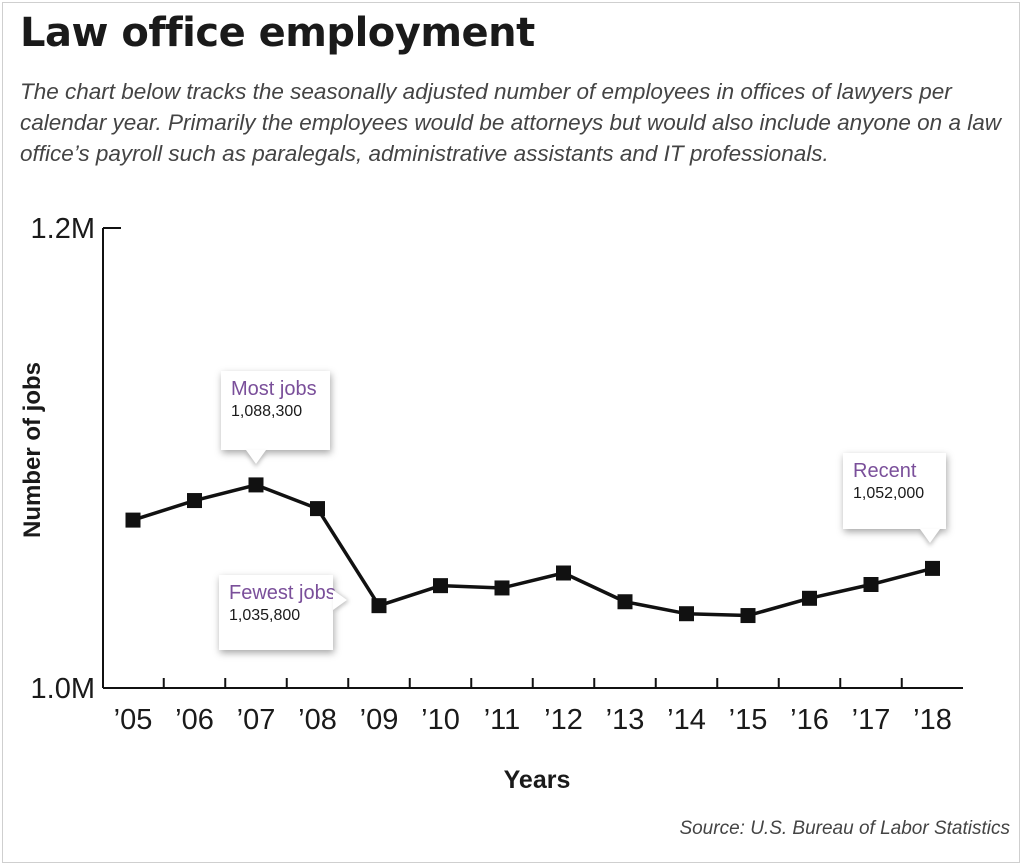 Image resolution: width=1024 pixels, height=867 pixels. Describe the element at coordinates (317, 720) in the screenshot. I see `x-tick-label: ’08` at that location.